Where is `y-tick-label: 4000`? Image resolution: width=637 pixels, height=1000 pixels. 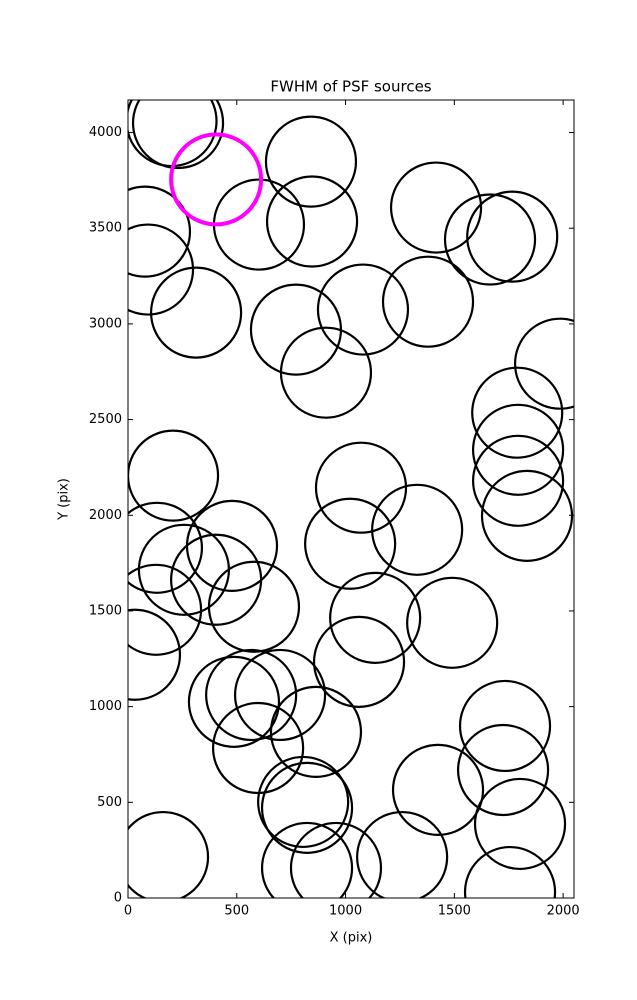 y-tick-label: 4000 is located at coordinates (105, 132).